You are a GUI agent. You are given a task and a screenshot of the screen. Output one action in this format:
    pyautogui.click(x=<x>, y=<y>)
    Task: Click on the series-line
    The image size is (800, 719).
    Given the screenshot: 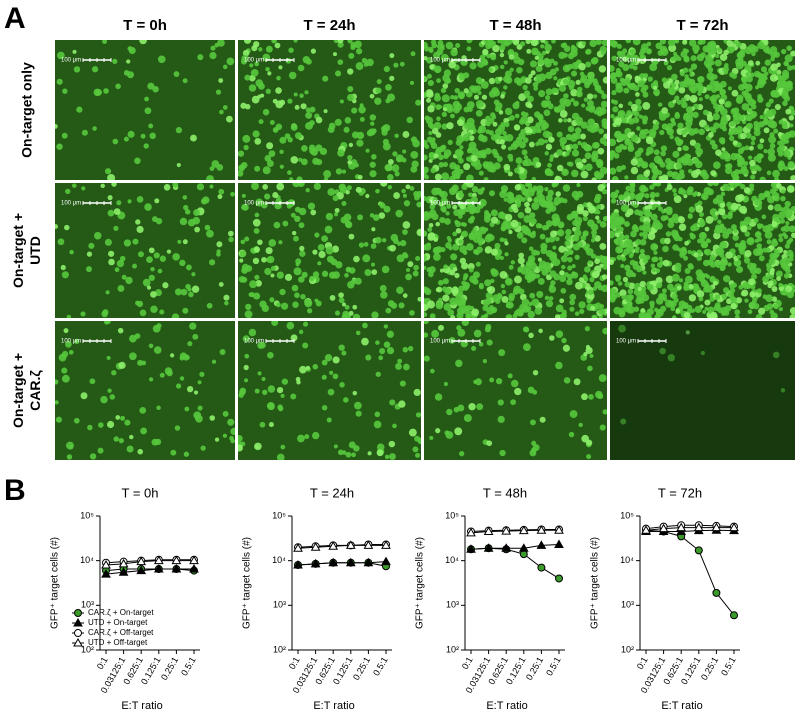 What is the action you would take?
    pyautogui.click(x=690, y=572)
    